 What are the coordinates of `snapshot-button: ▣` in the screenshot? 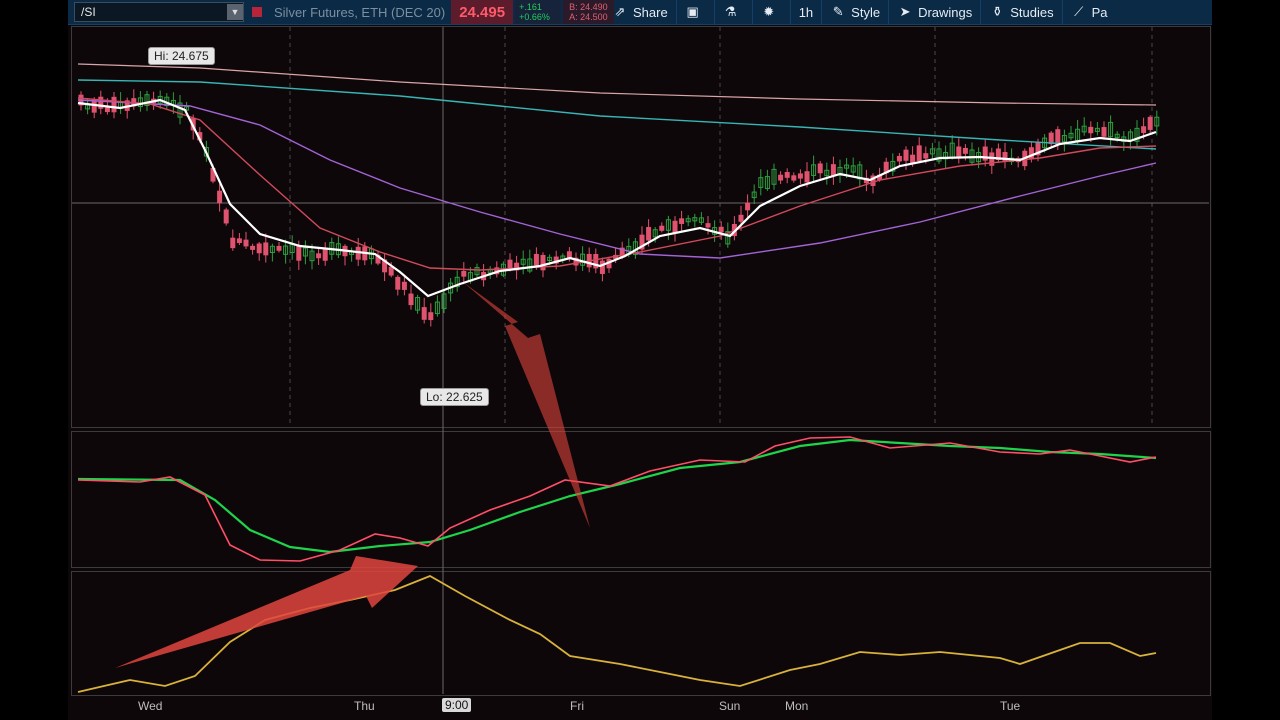 It's located at (696, 12).